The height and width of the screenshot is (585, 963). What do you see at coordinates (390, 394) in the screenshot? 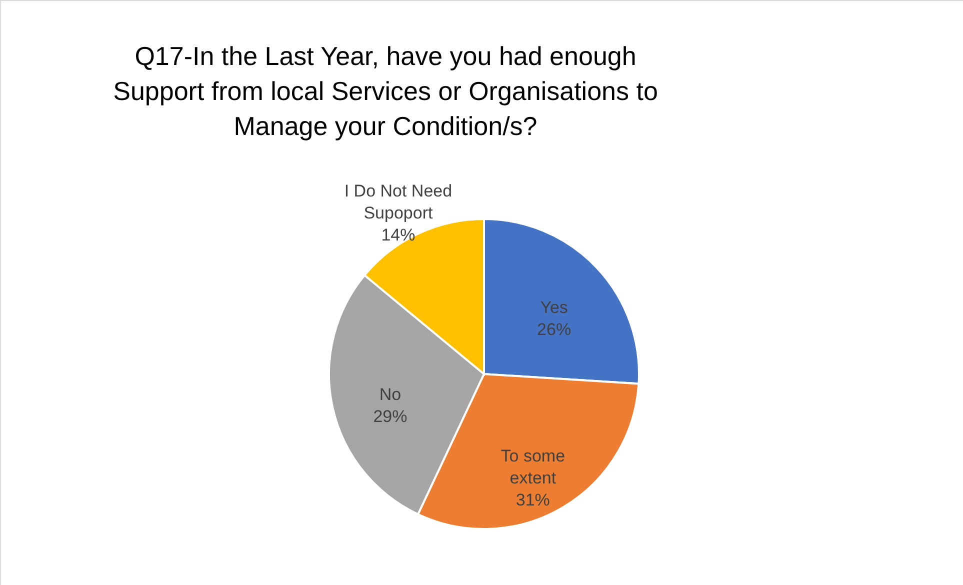
I see `slice-label: No` at bounding box center [390, 394].